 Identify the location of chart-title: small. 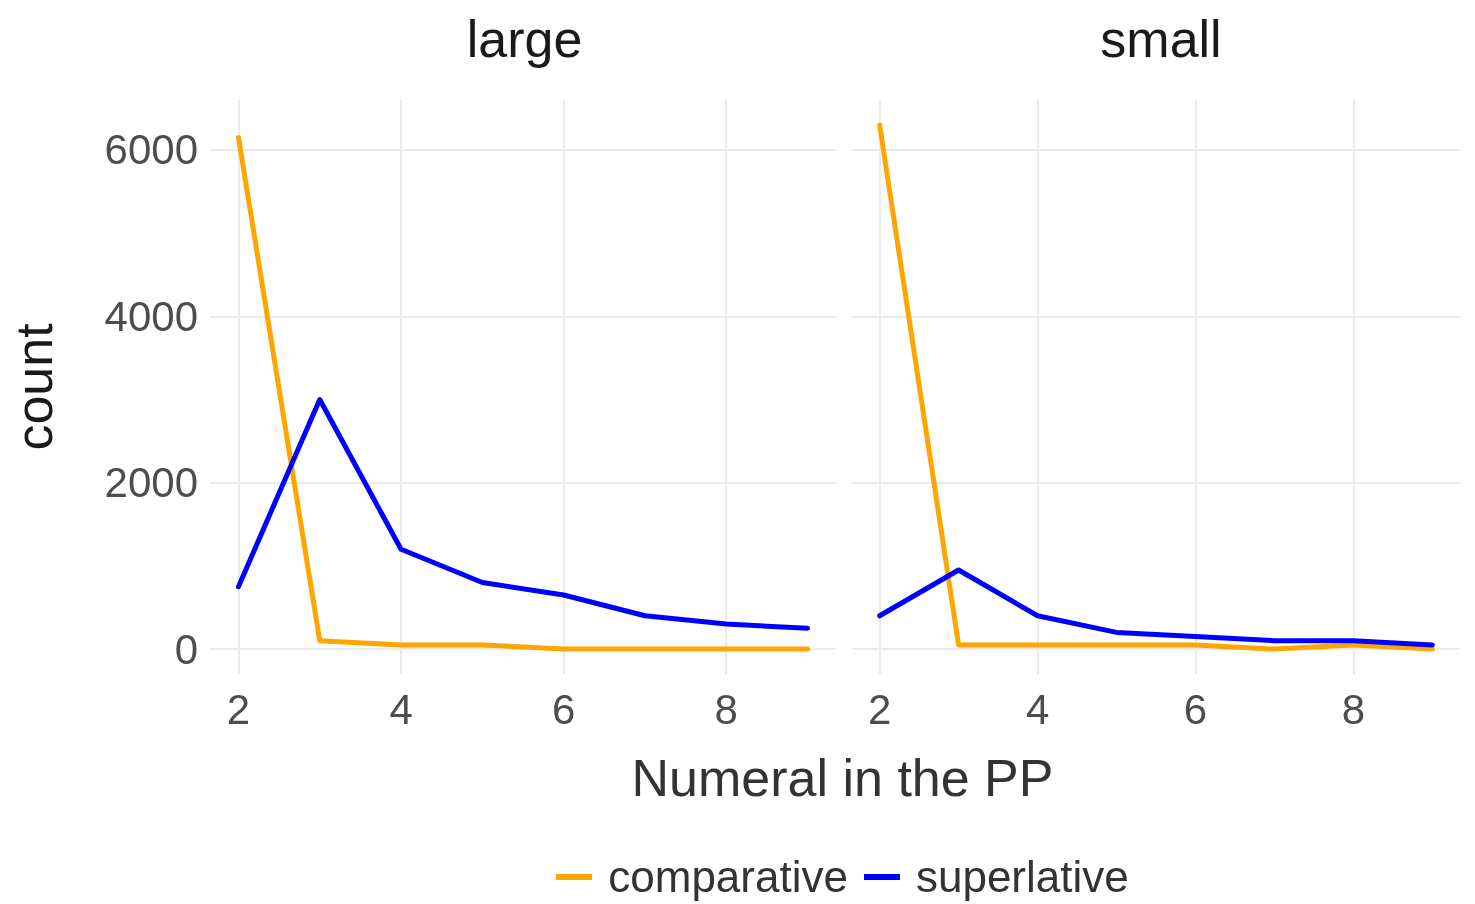
(1161, 39).